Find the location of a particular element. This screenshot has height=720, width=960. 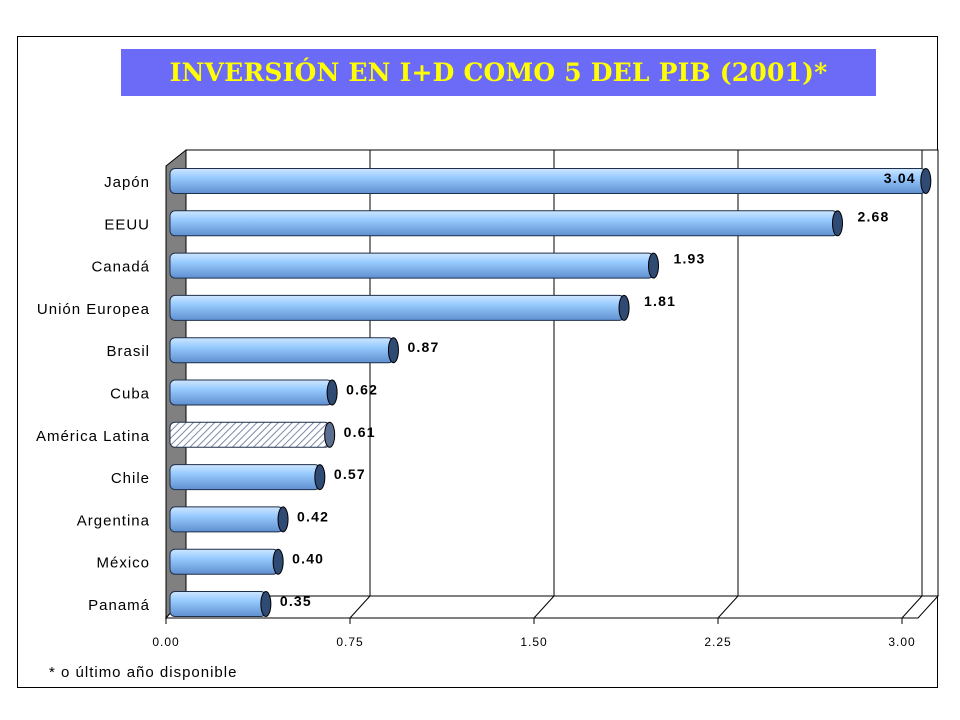

category-label: América Latina is located at coordinates (93, 436).